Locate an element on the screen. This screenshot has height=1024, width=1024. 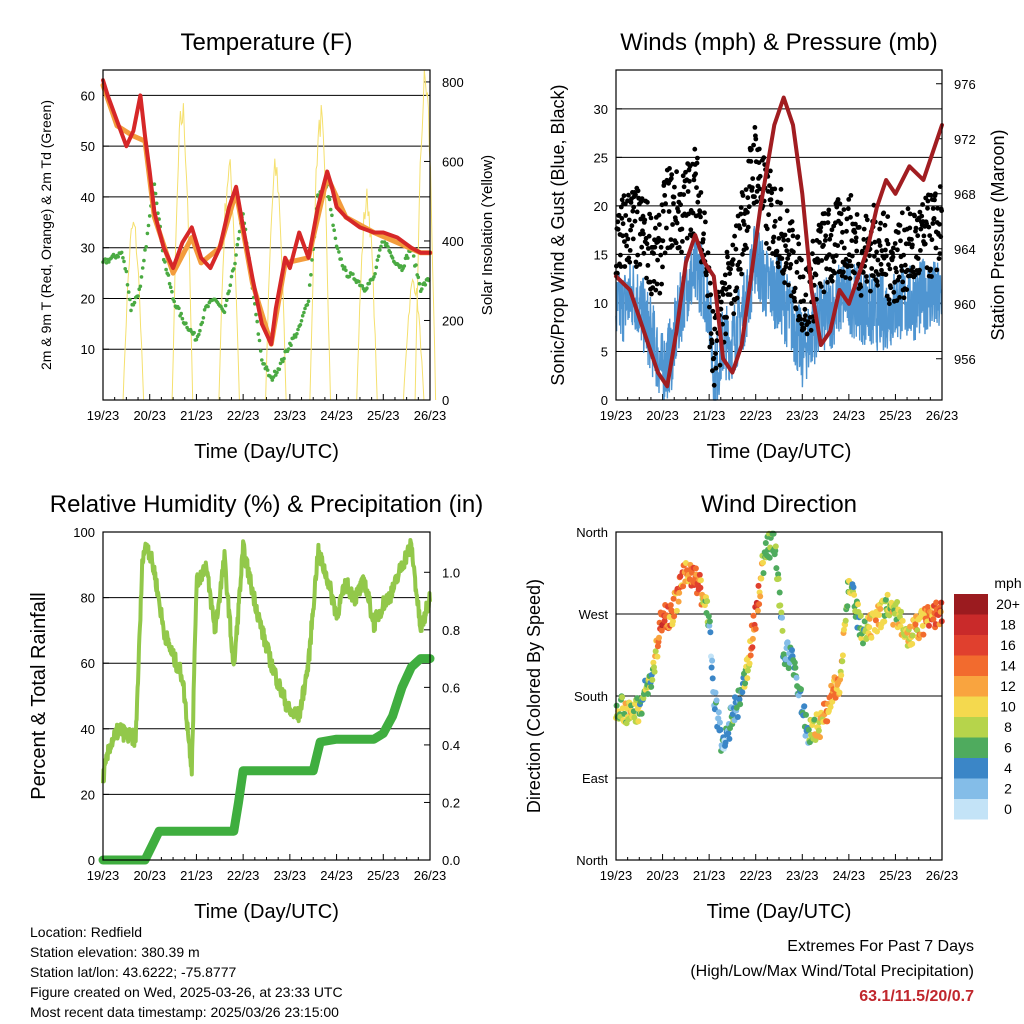
y-tick-label: 0 is located at coordinates (604, 400).